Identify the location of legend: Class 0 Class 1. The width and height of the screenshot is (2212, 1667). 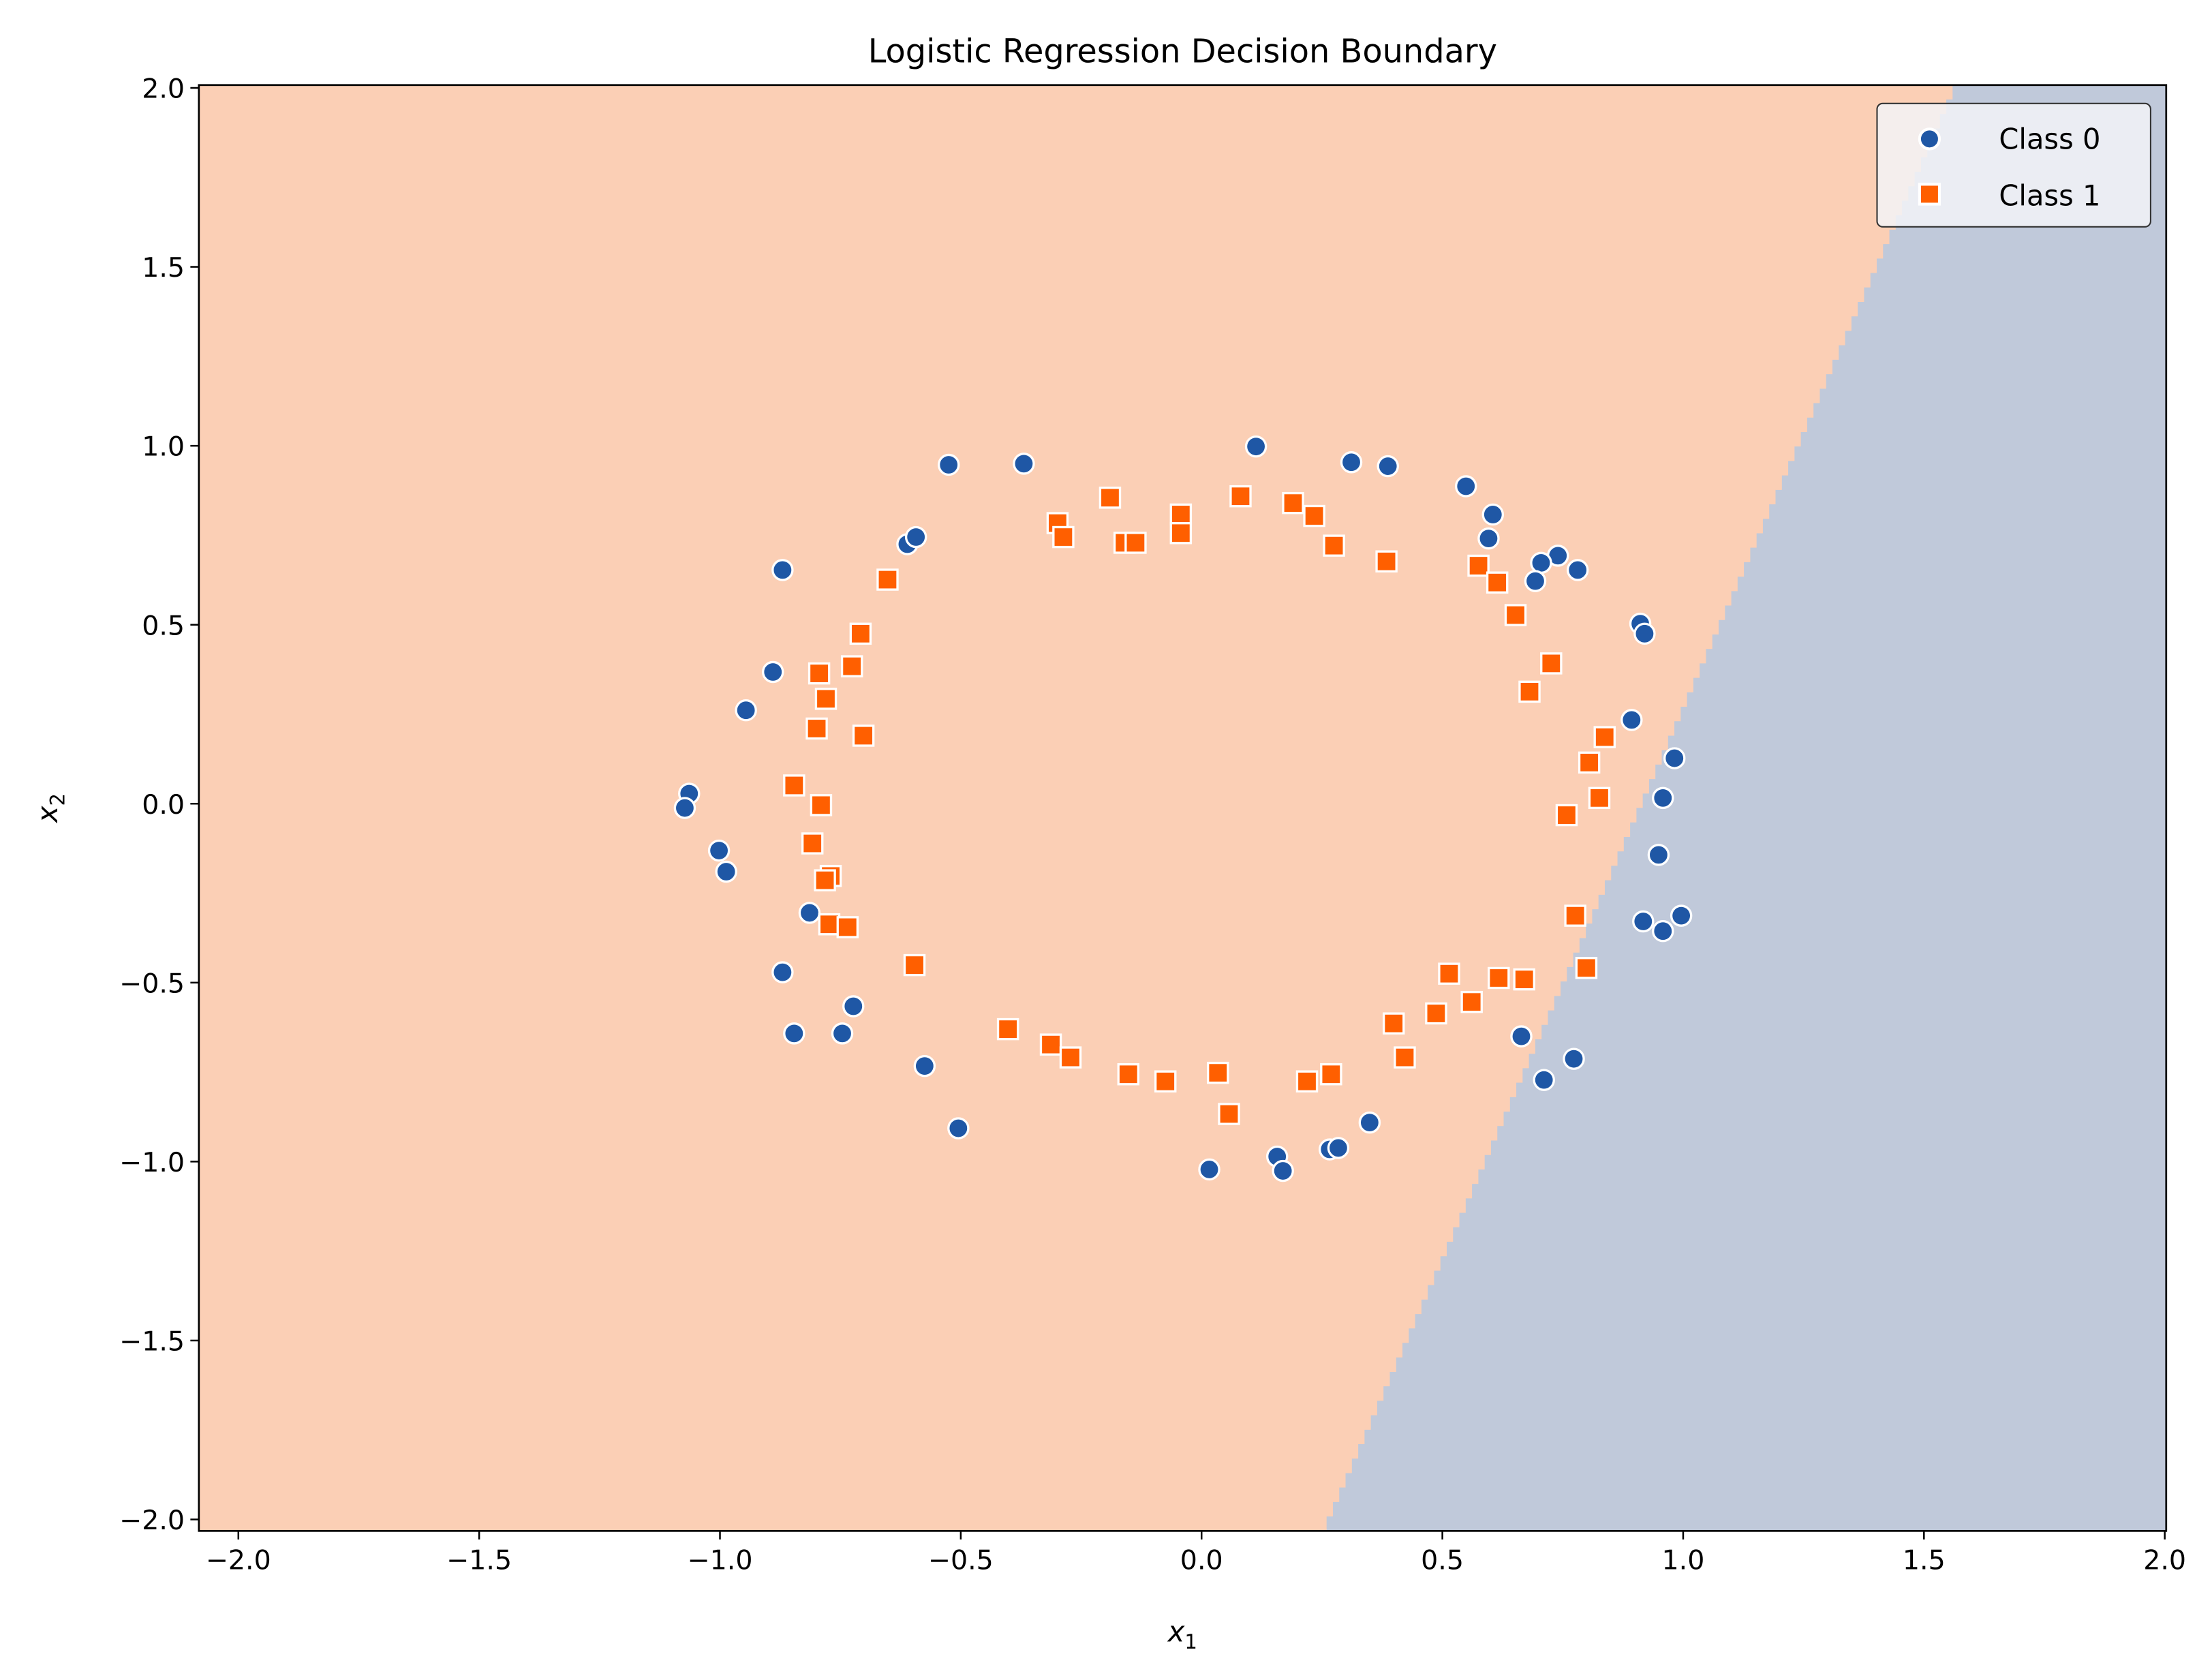
(2013, 165).